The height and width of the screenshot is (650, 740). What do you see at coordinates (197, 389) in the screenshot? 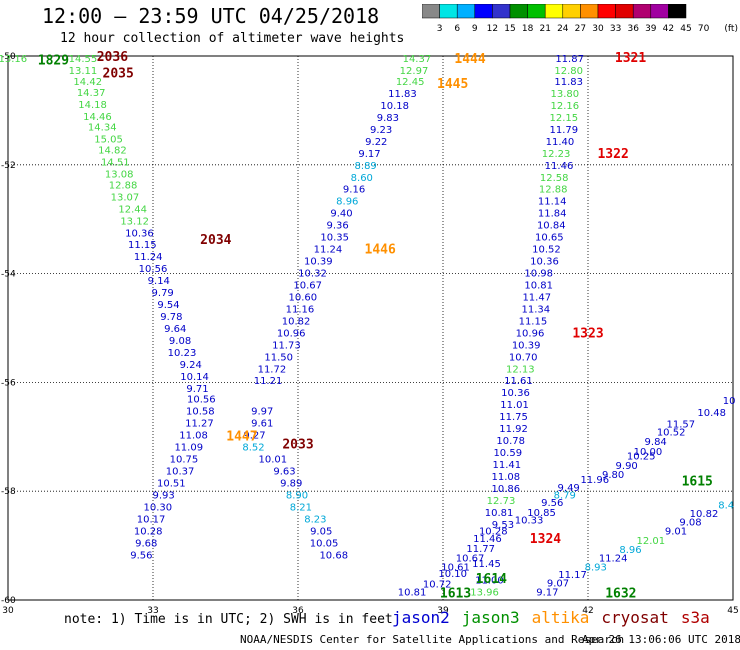
I see `wave-height-value: 9.71` at bounding box center [197, 389].